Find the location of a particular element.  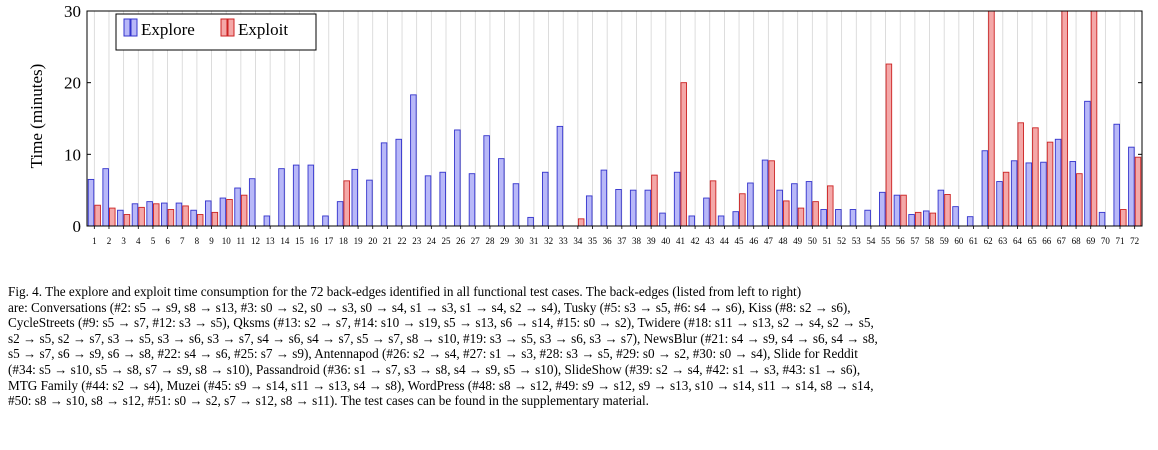

x-tick-label: 1 is located at coordinates (94, 241).